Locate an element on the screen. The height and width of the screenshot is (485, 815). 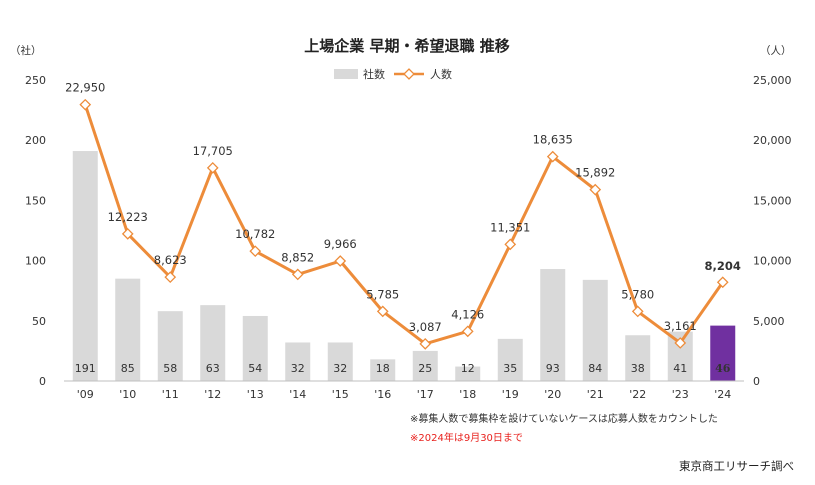
right-axis-unit: （人） is located at coordinates (776, 51).